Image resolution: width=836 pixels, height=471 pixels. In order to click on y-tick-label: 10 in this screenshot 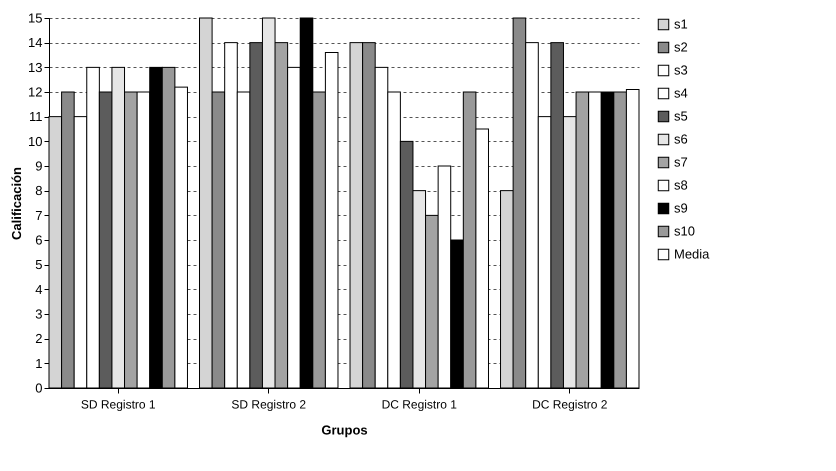, I will do `click(35, 141)`.